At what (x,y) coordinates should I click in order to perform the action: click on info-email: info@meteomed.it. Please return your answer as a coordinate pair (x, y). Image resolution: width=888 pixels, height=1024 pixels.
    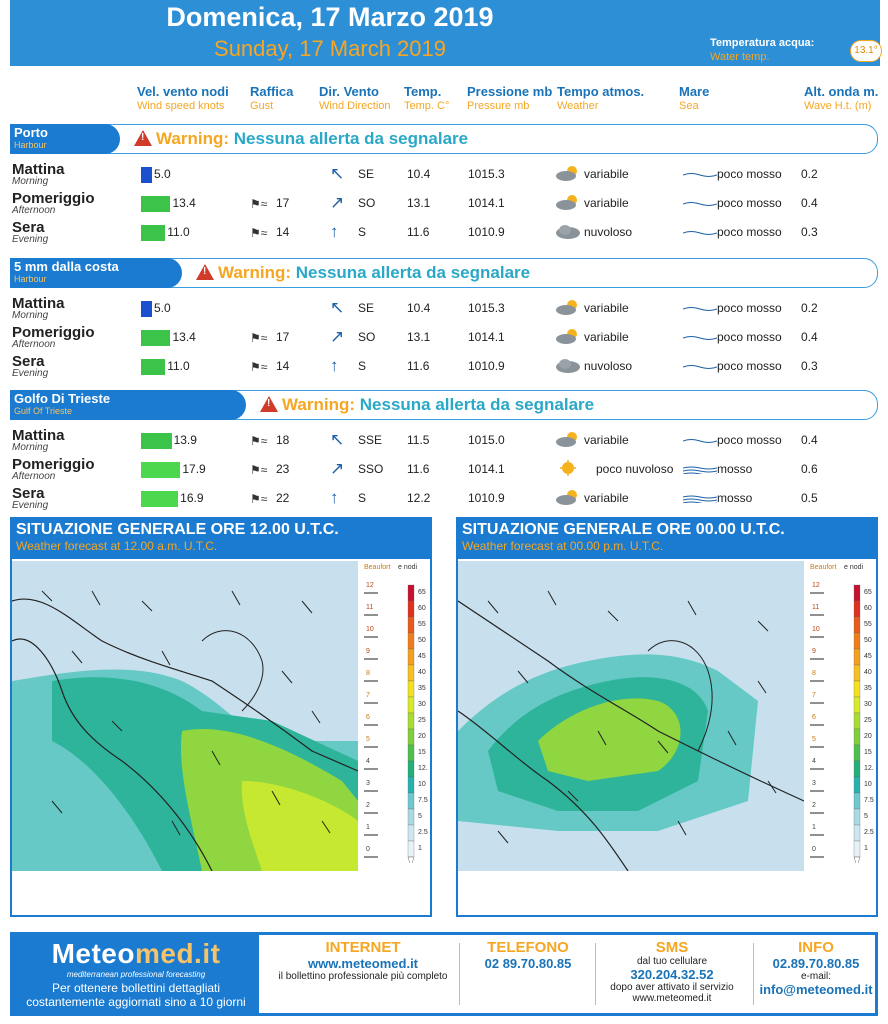
    Looking at the image, I should click on (816, 989).